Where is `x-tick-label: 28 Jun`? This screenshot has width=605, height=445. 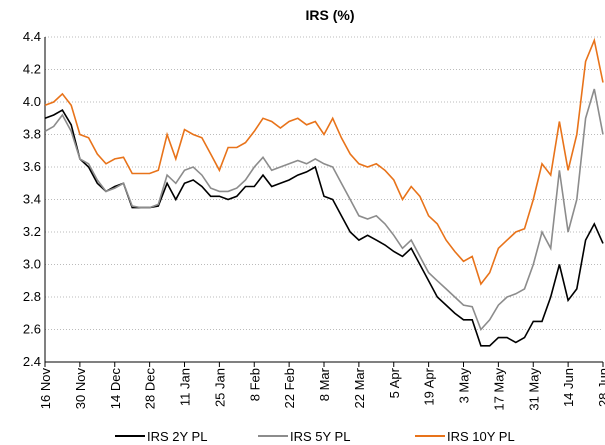 x-tick-label: 28 Jun is located at coordinates (600, 387).